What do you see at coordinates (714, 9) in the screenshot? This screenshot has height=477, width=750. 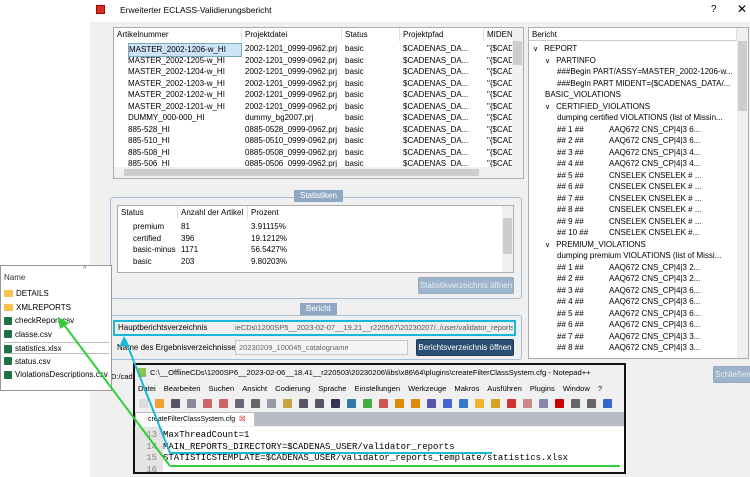 I see `help-button: ?` at bounding box center [714, 9].